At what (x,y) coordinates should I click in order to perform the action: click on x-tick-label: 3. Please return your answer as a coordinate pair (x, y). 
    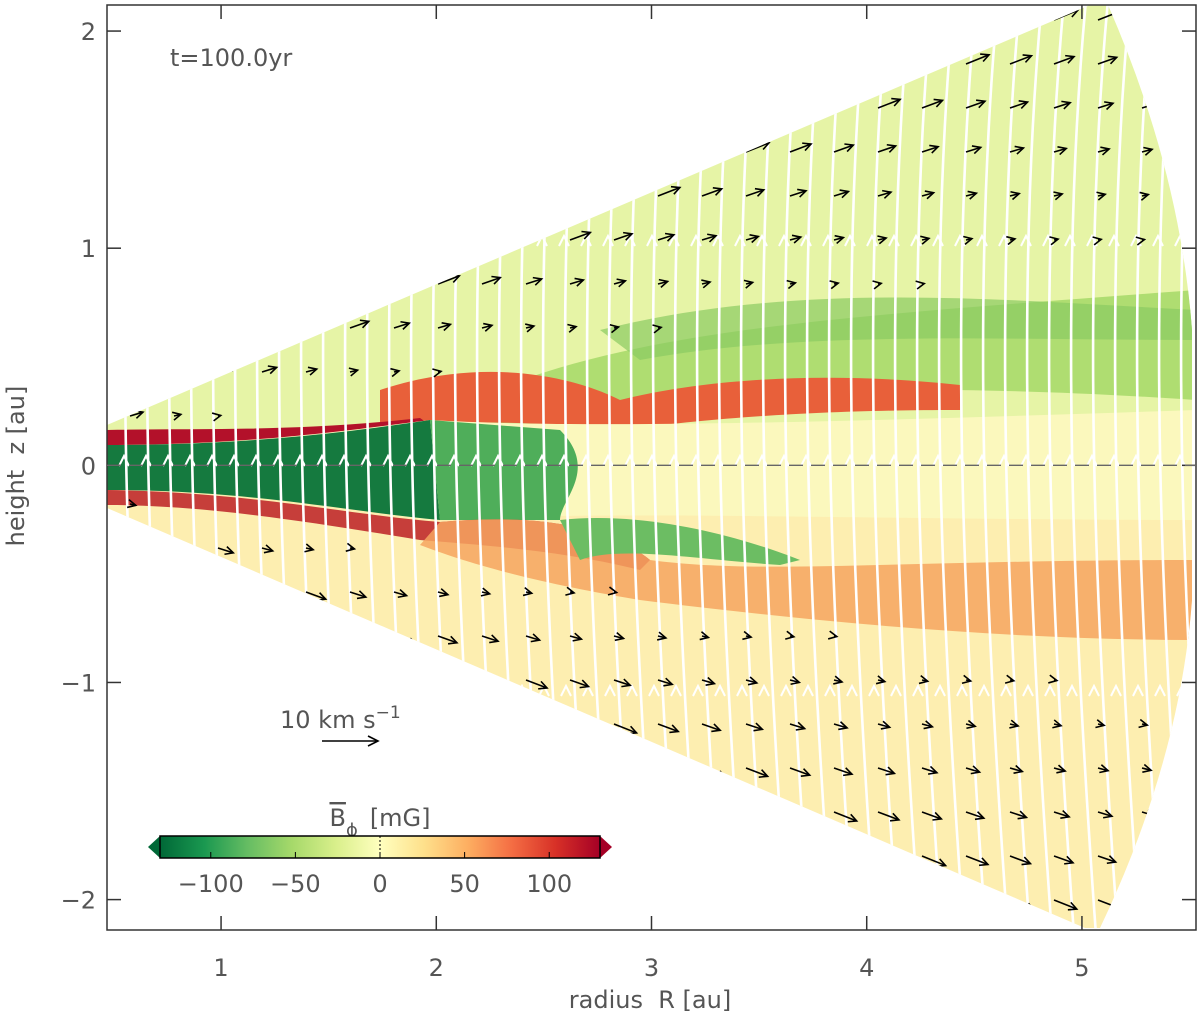
    Looking at the image, I should click on (651, 968).